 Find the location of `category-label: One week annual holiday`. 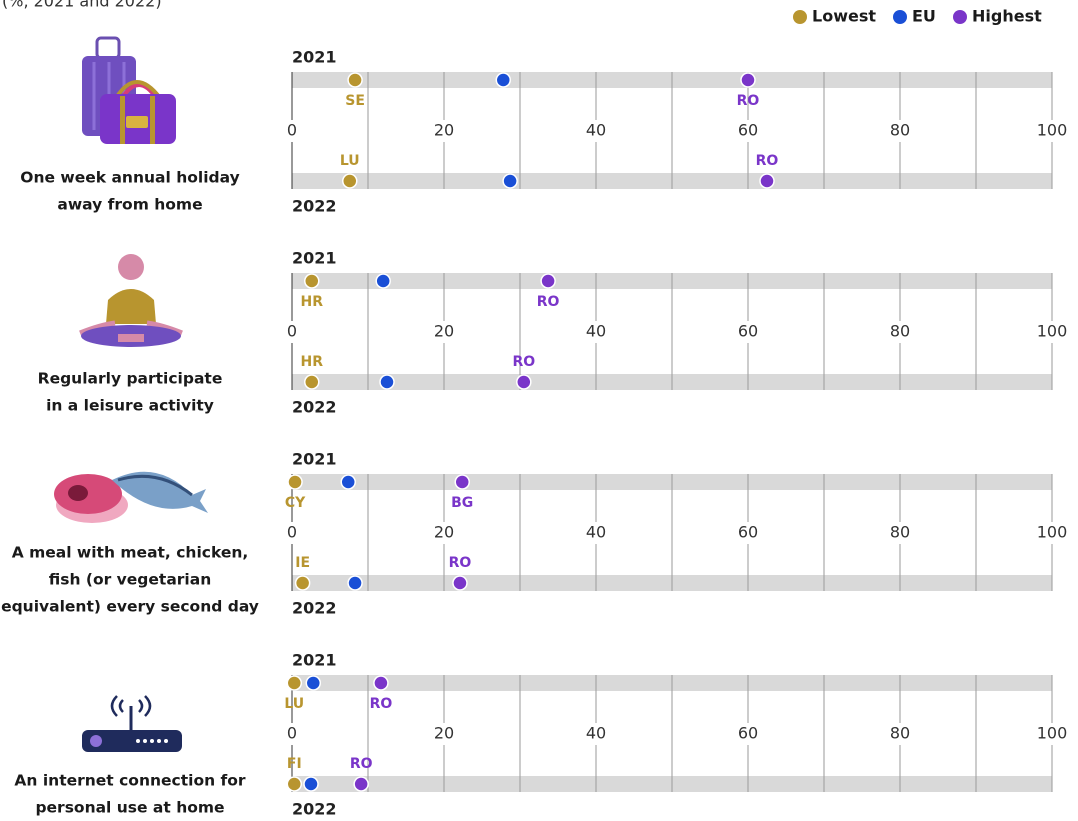

category-label: One week annual holiday is located at coordinates (129, 178).